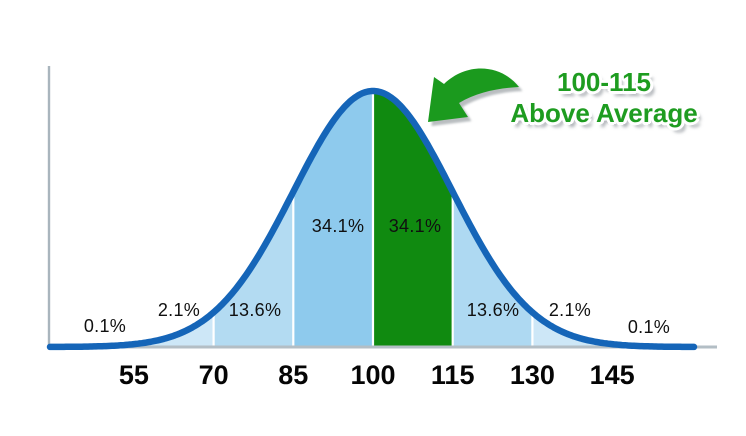 This screenshot has width=746, height=436. Describe the element at coordinates (105, 326) in the screenshot. I see `percent-label-<55: 0.1%` at that location.